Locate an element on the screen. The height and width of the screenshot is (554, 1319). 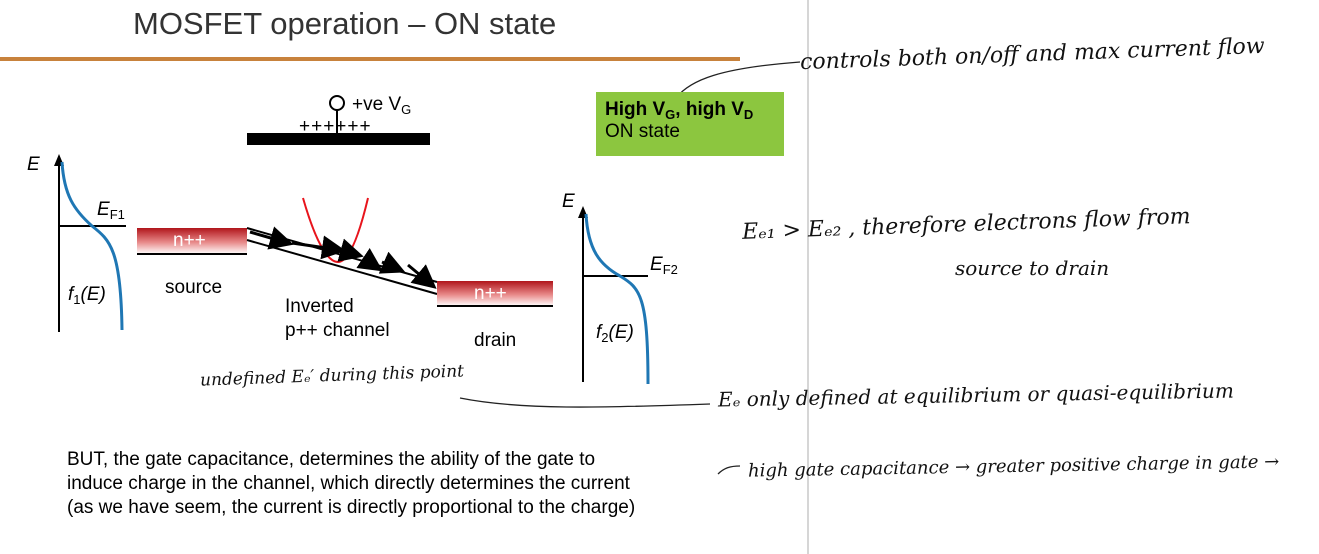
gate-electrode is located at coordinates (338, 139).